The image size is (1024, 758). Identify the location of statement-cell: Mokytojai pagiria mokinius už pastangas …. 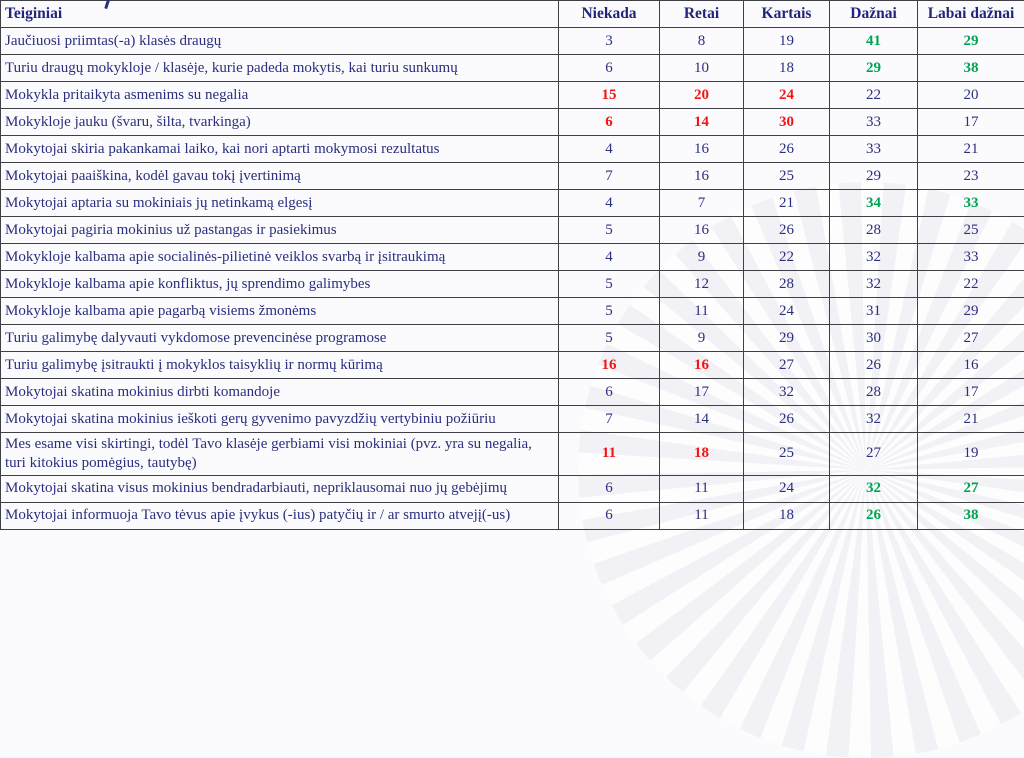
(280, 230).